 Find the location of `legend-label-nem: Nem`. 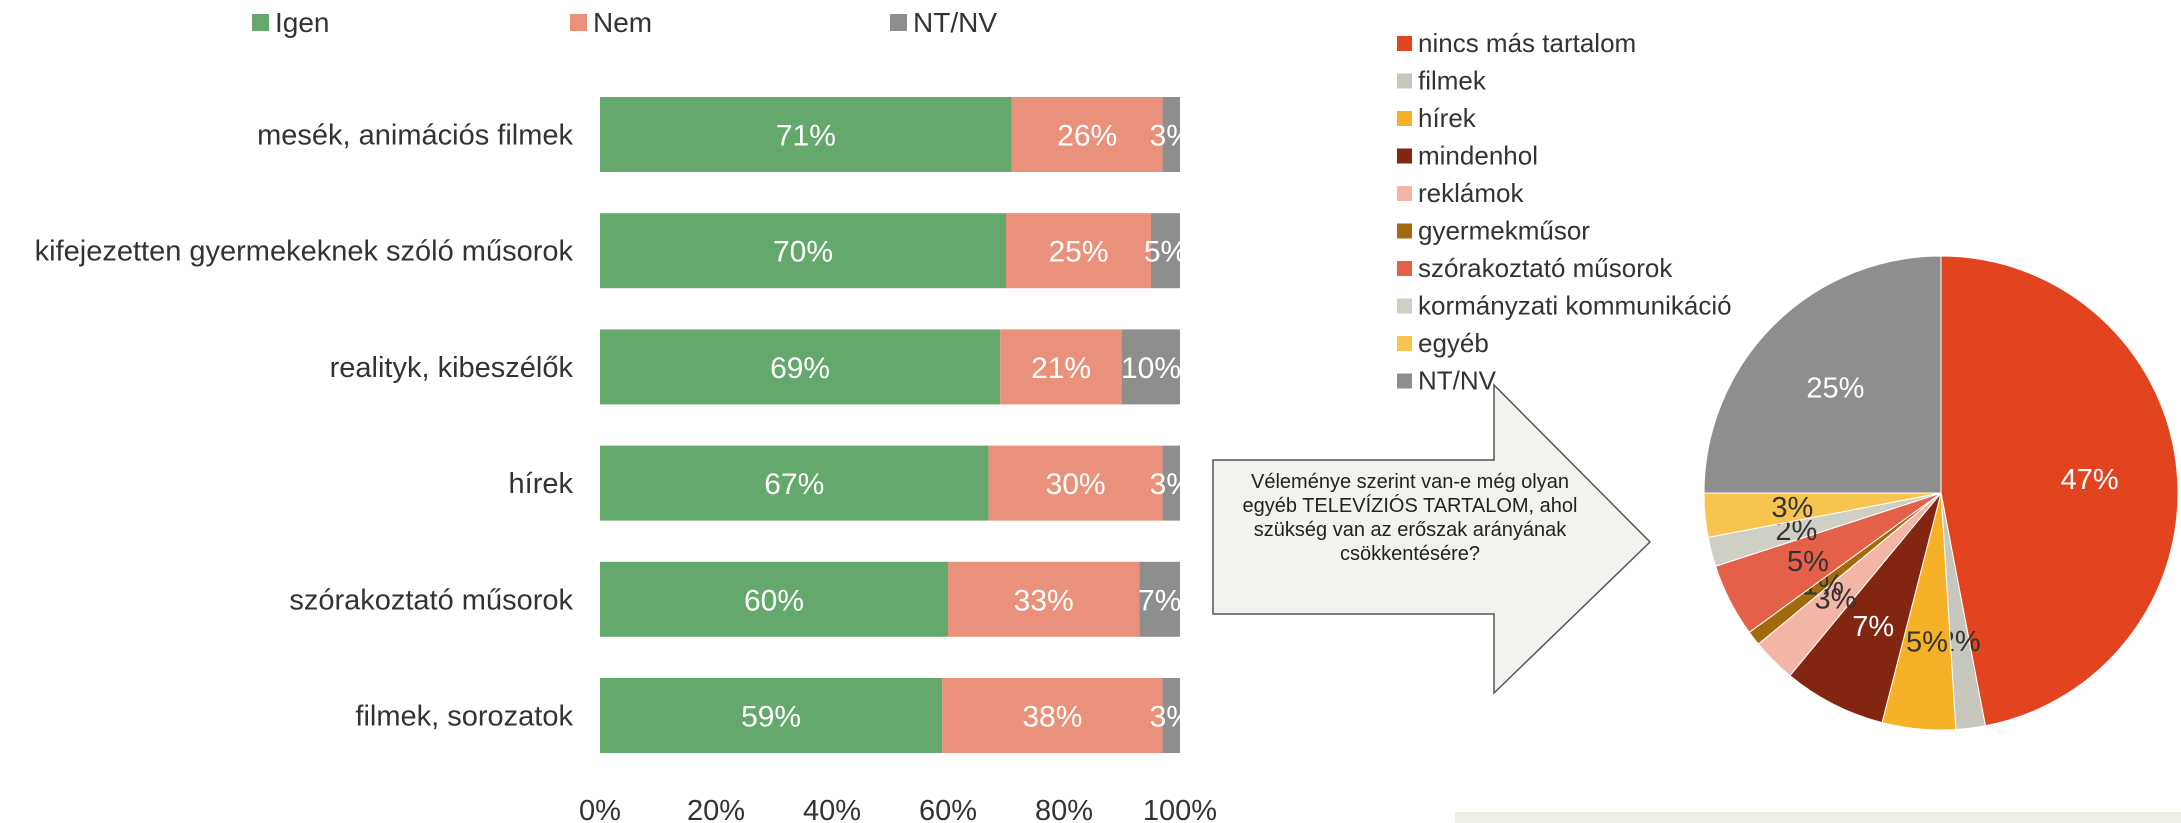

legend-label-nem: Nem is located at coordinates (622, 22).